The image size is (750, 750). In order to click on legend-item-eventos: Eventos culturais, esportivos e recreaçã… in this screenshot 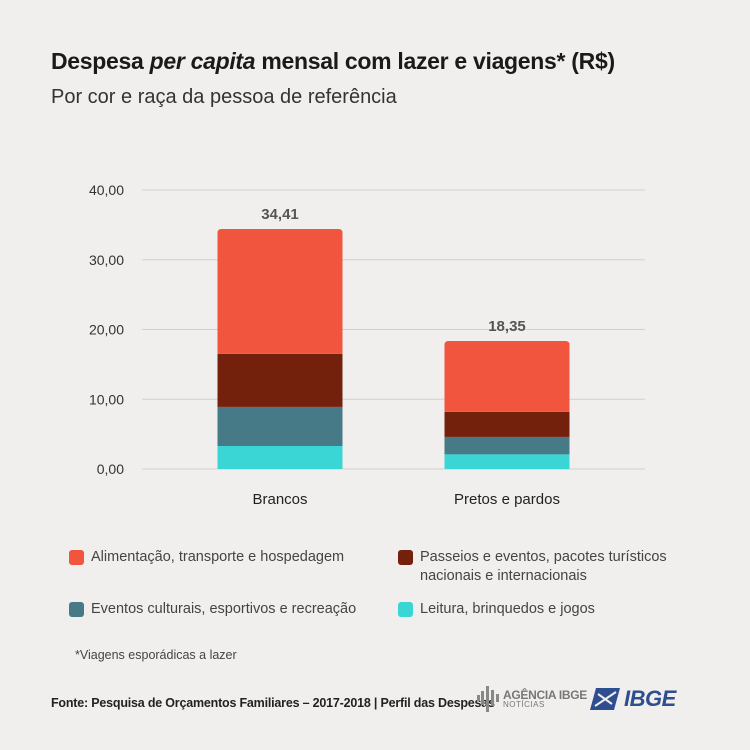, I will do `click(224, 609)`.